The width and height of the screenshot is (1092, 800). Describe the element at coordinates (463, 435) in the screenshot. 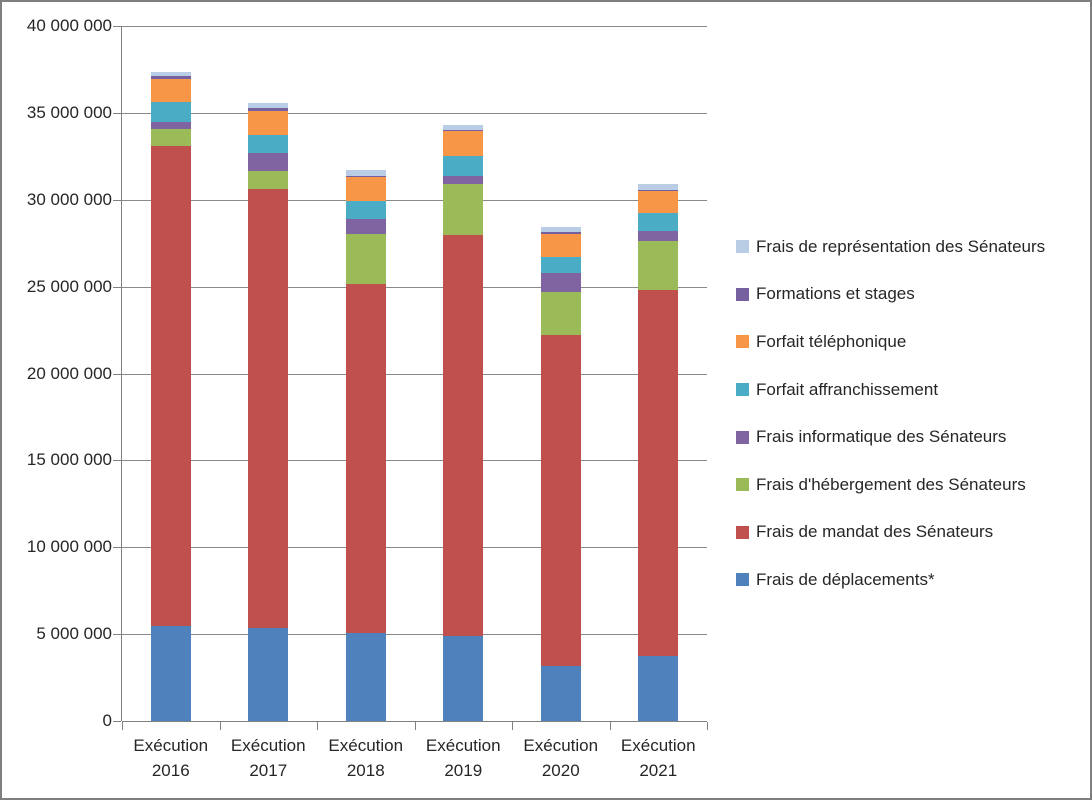

I see `bar-segment-frais-de-mandat-des-senateurs-execution-2019` at that location.